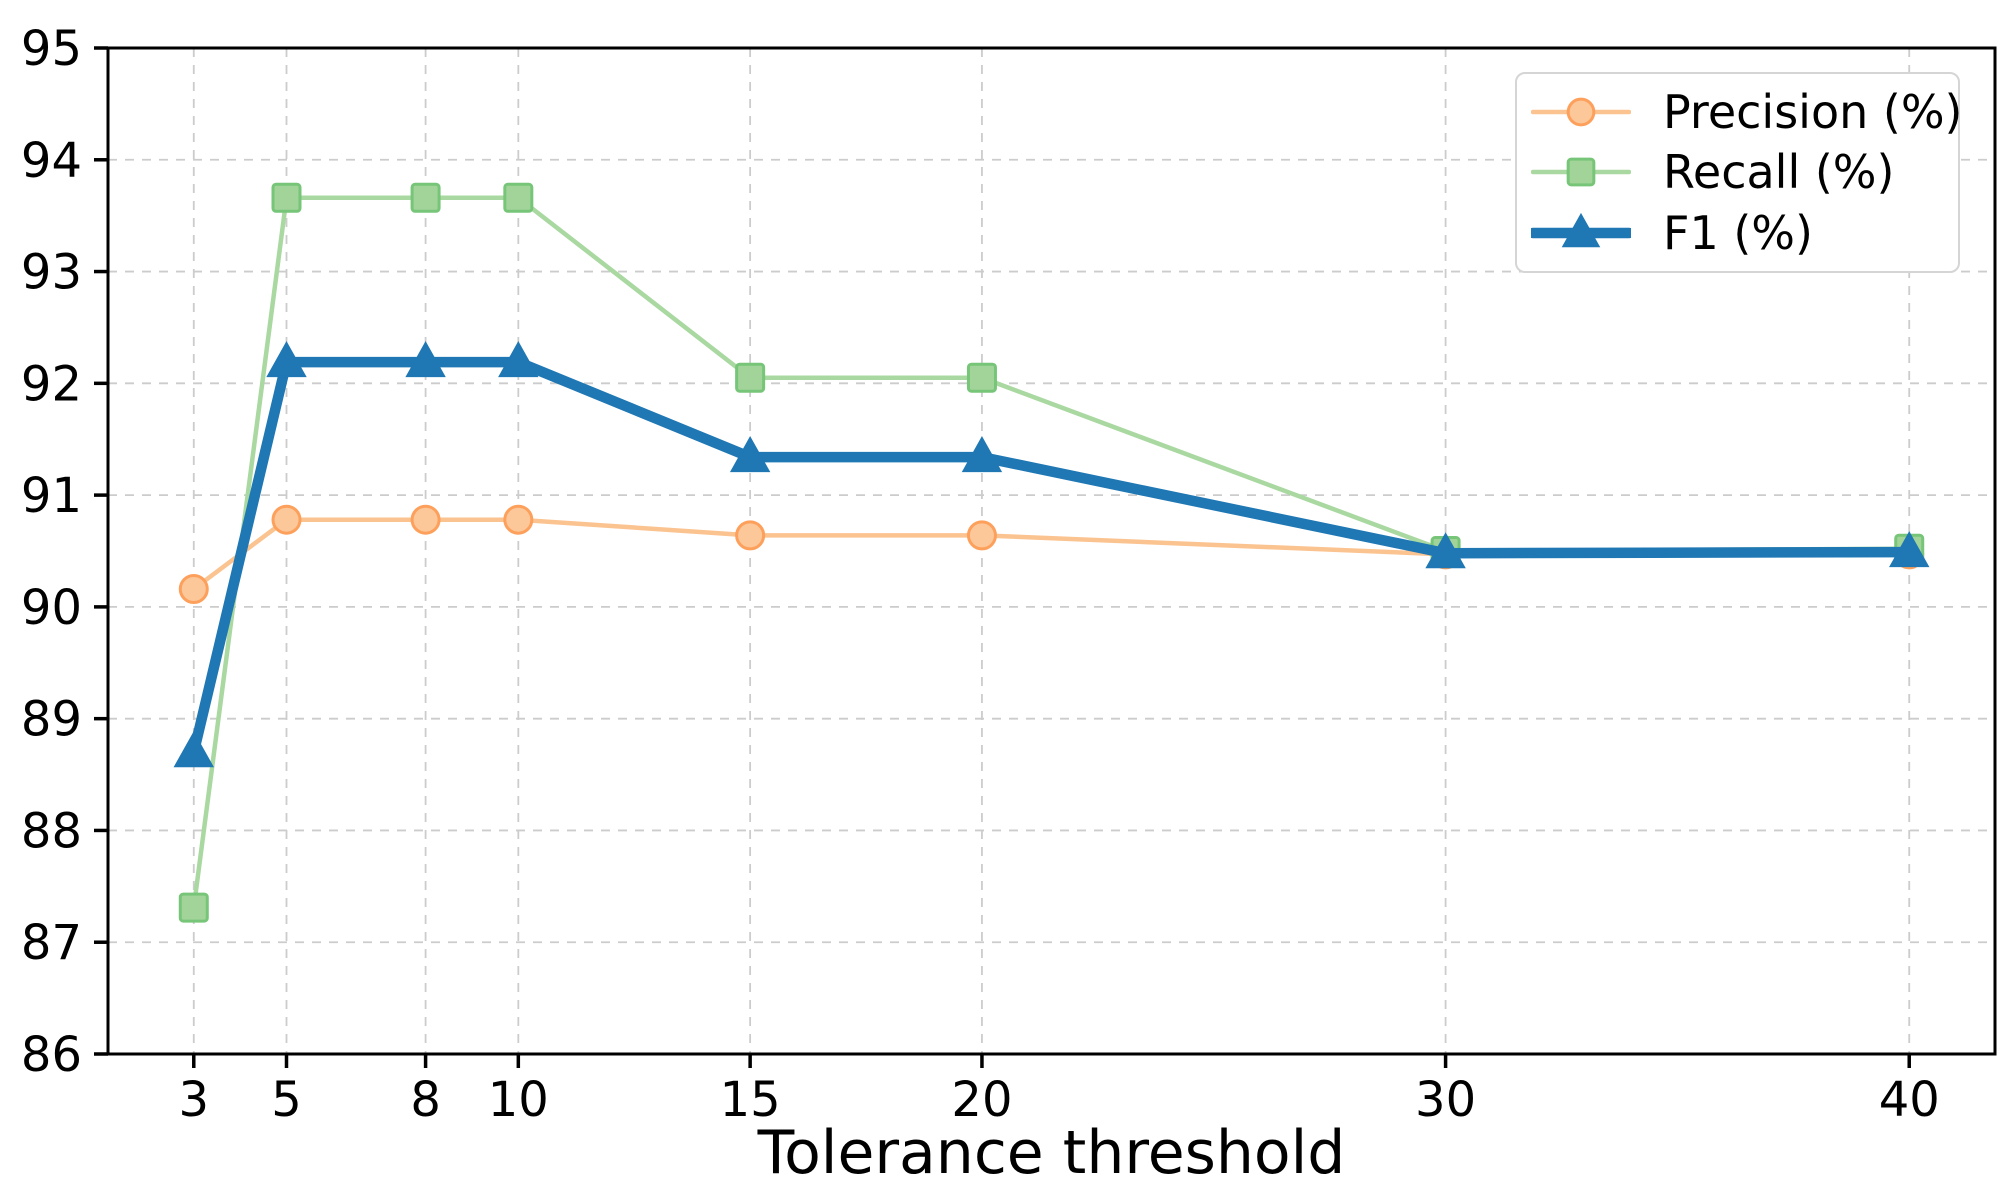  What do you see at coordinates (981, 1100) in the screenshot?
I see `x-tick-label: 20` at bounding box center [981, 1100].